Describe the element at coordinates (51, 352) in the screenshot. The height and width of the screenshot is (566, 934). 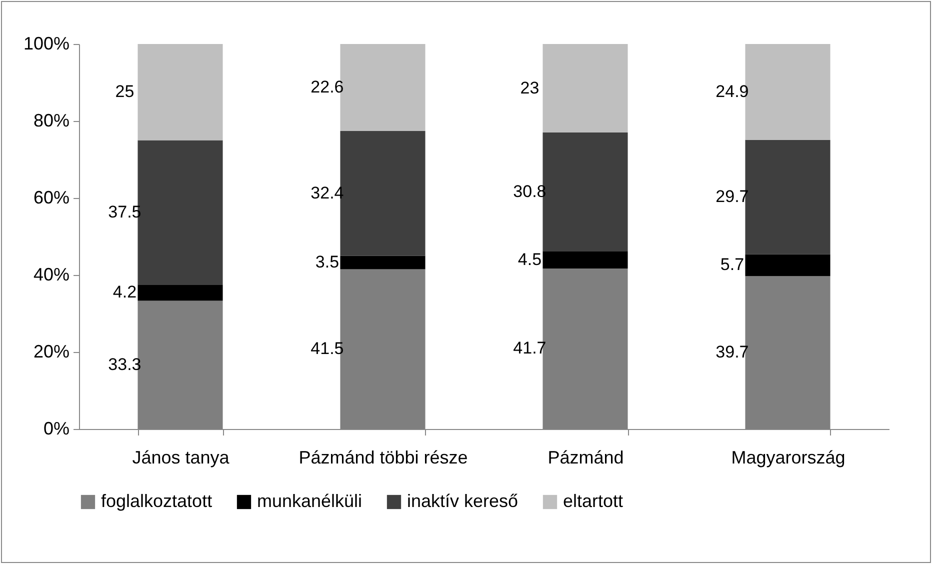
I see `y-tick-label: 20%` at that location.